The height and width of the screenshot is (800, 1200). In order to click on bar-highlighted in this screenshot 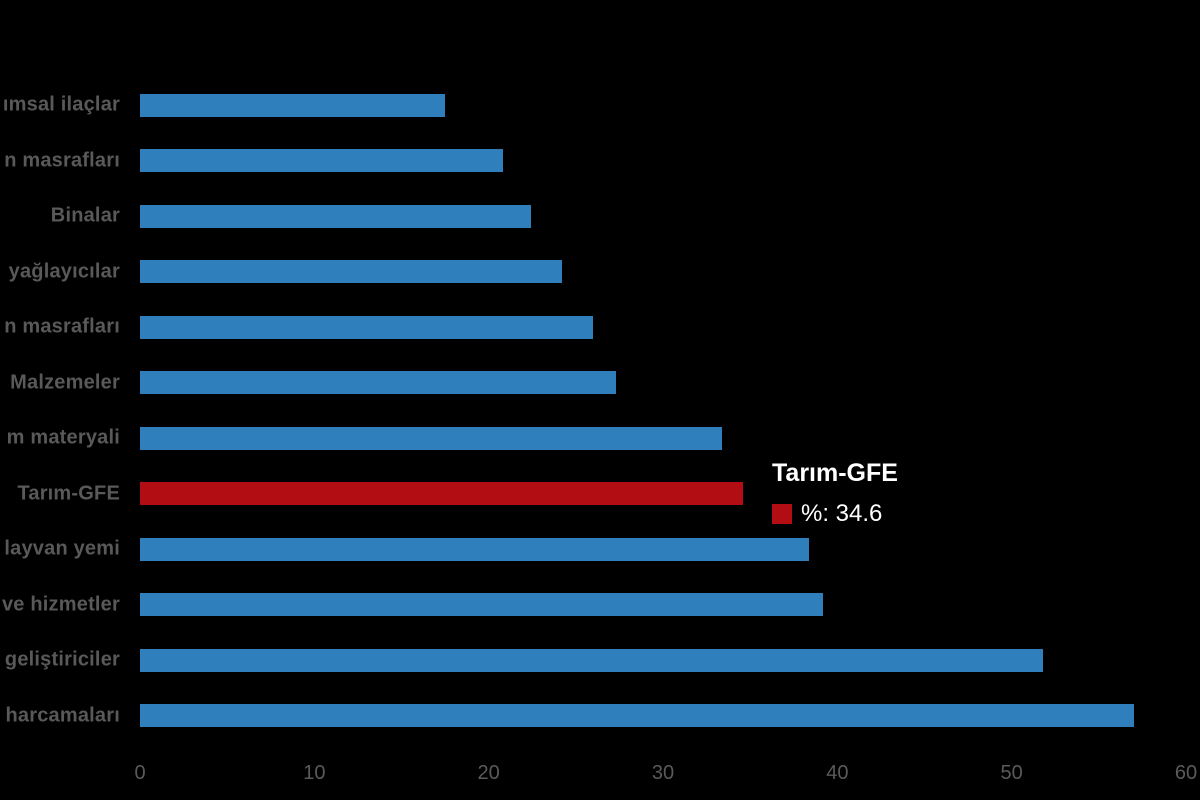, I will do `click(442, 493)`.